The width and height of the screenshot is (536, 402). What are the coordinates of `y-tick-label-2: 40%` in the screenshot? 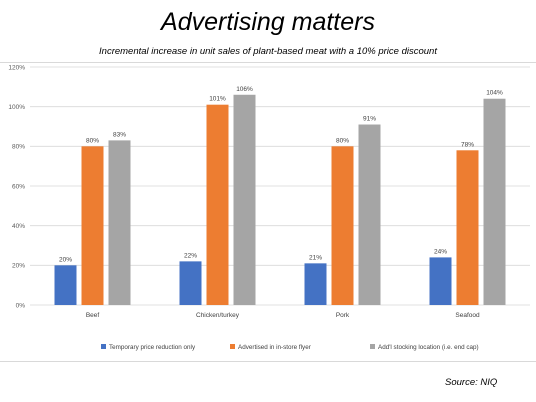 It's located at (18, 226).